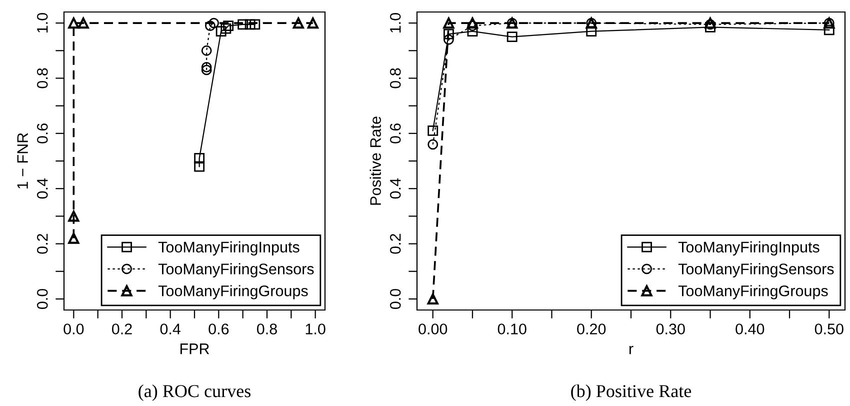 The height and width of the screenshot is (406, 850). What do you see at coordinates (194, 392) in the screenshot?
I see `text: (a) ROC curves` at bounding box center [194, 392].